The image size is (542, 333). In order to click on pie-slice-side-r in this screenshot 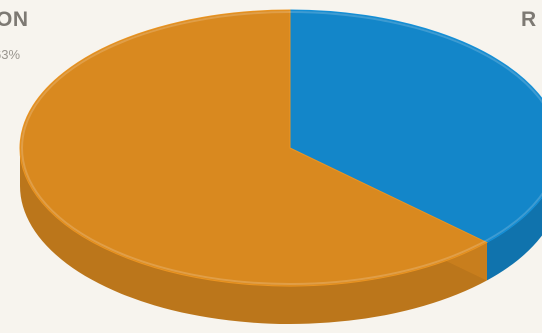, I will do `click(514, 239)`.